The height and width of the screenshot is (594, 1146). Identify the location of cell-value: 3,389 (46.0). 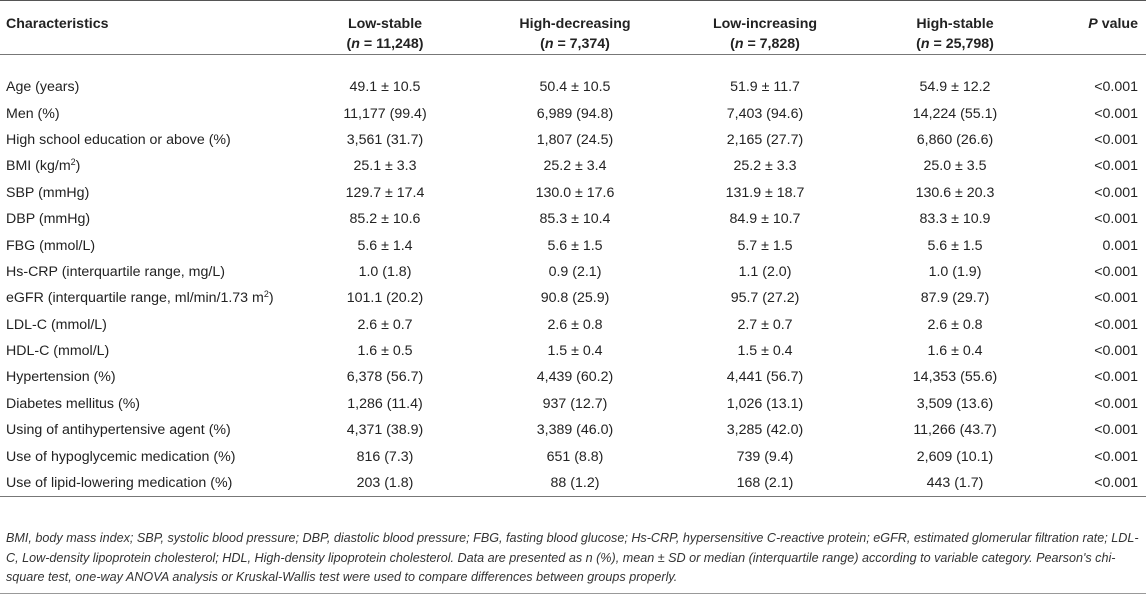
(575, 430).